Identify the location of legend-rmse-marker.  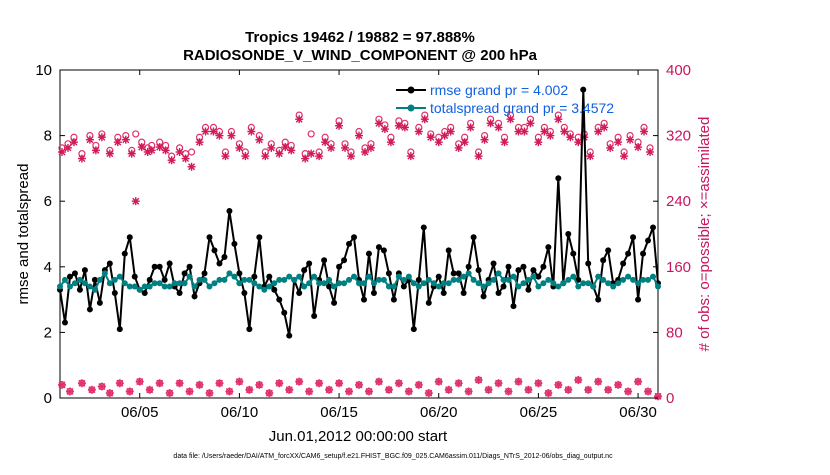
(411, 90).